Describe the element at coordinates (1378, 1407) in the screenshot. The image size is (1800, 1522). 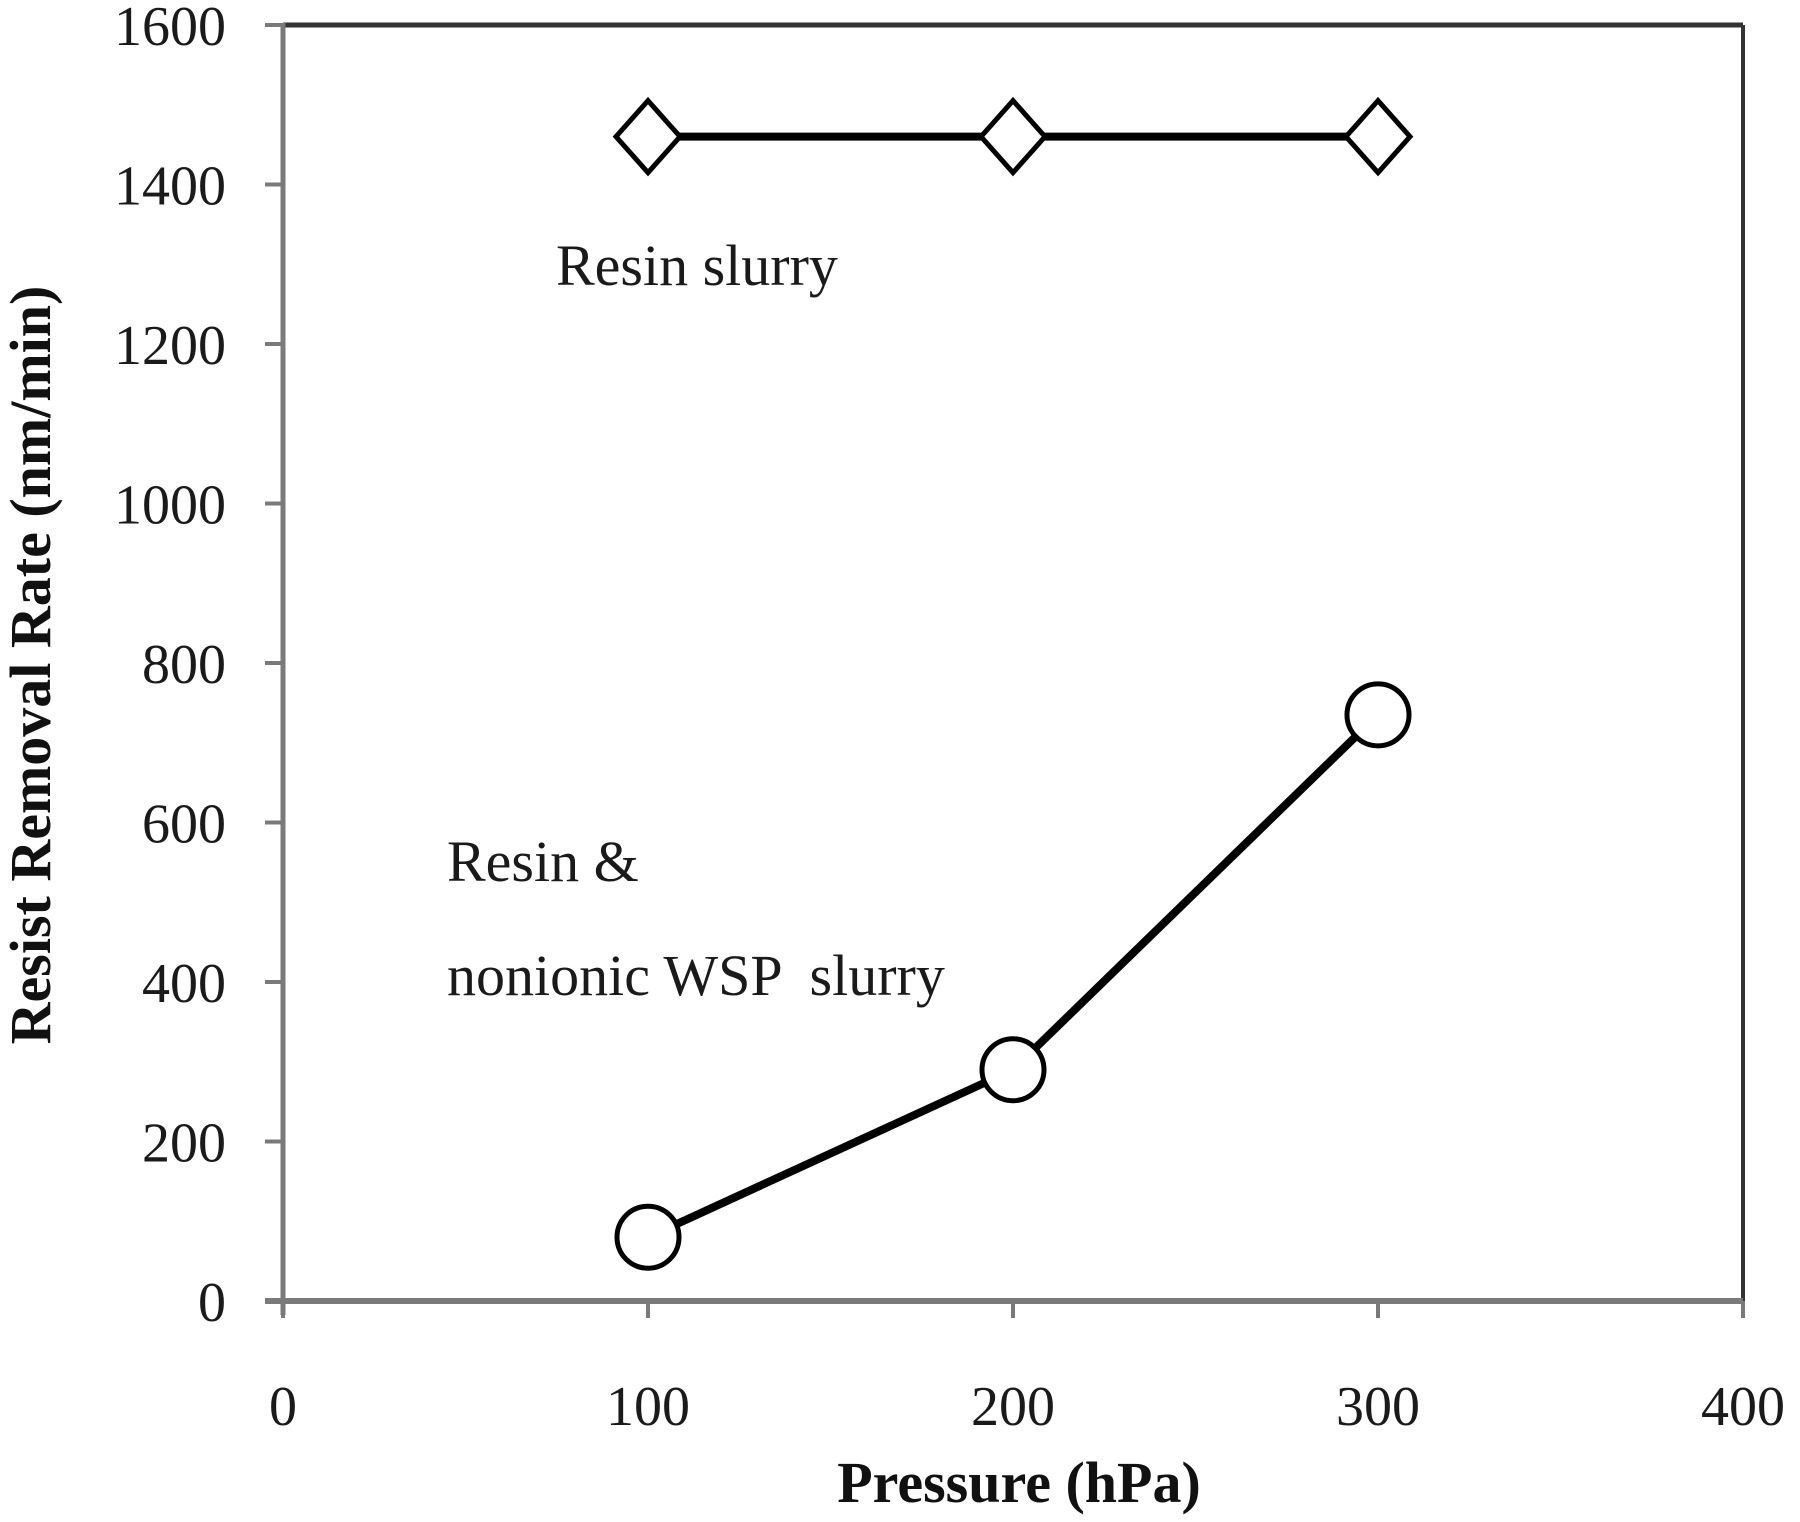
I see `x-tick-label: 300` at that location.